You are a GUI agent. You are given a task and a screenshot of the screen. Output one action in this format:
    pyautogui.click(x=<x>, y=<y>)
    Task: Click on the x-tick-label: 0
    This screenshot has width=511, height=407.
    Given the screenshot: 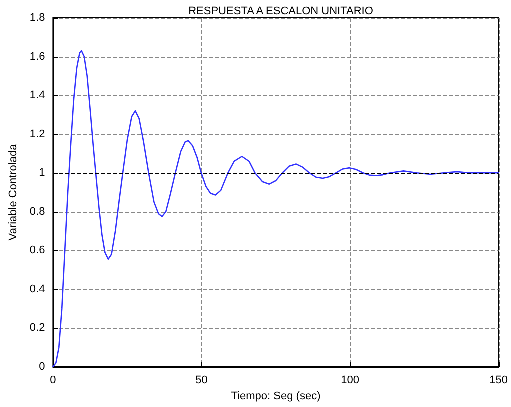 What is the action you would take?
    pyautogui.click(x=53, y=380)
    